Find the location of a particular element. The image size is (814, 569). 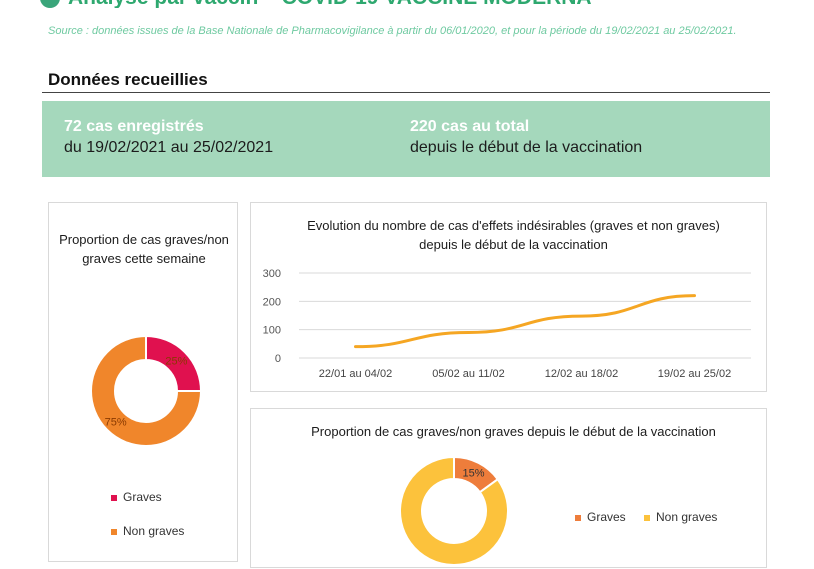

donut-label: 15% is located at coordinates (474, 474).